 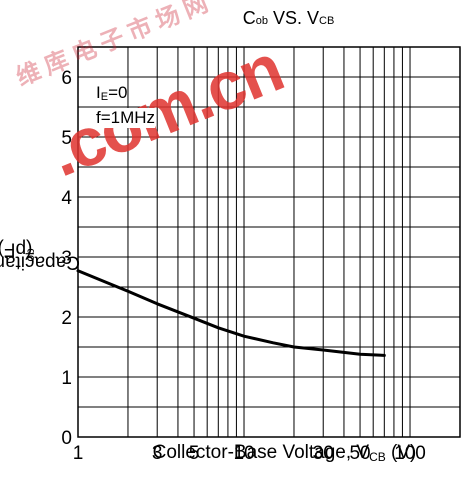 What do you see at coordinates (66, 198) in the screenshot?
I see `y-tick-label: 4` at bounding box center [66, 198].